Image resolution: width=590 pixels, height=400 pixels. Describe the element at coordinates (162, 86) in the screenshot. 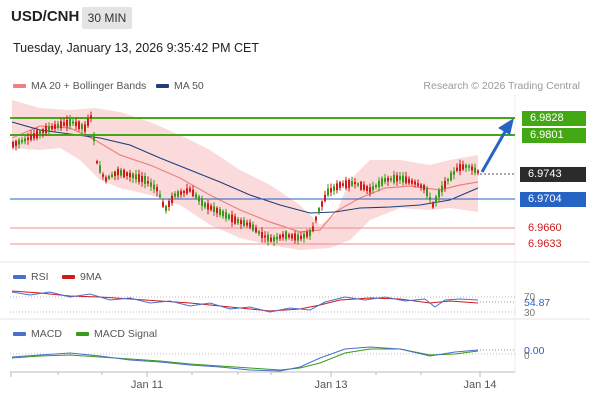

I see `ma50-swatch` at that location.